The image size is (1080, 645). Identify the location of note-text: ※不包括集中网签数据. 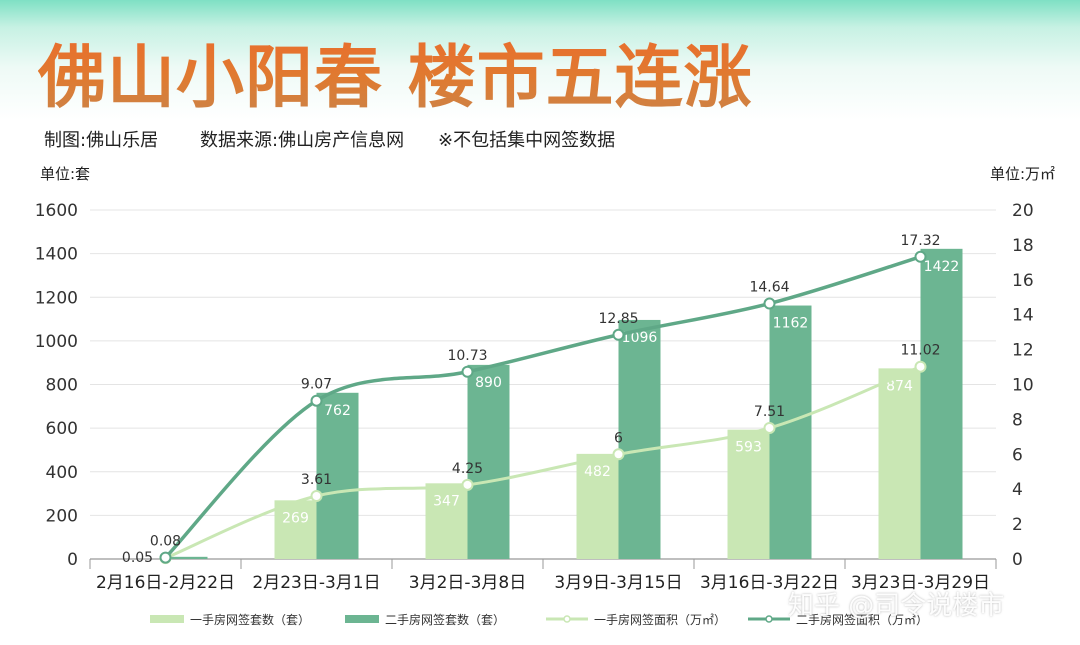
(527, 140).